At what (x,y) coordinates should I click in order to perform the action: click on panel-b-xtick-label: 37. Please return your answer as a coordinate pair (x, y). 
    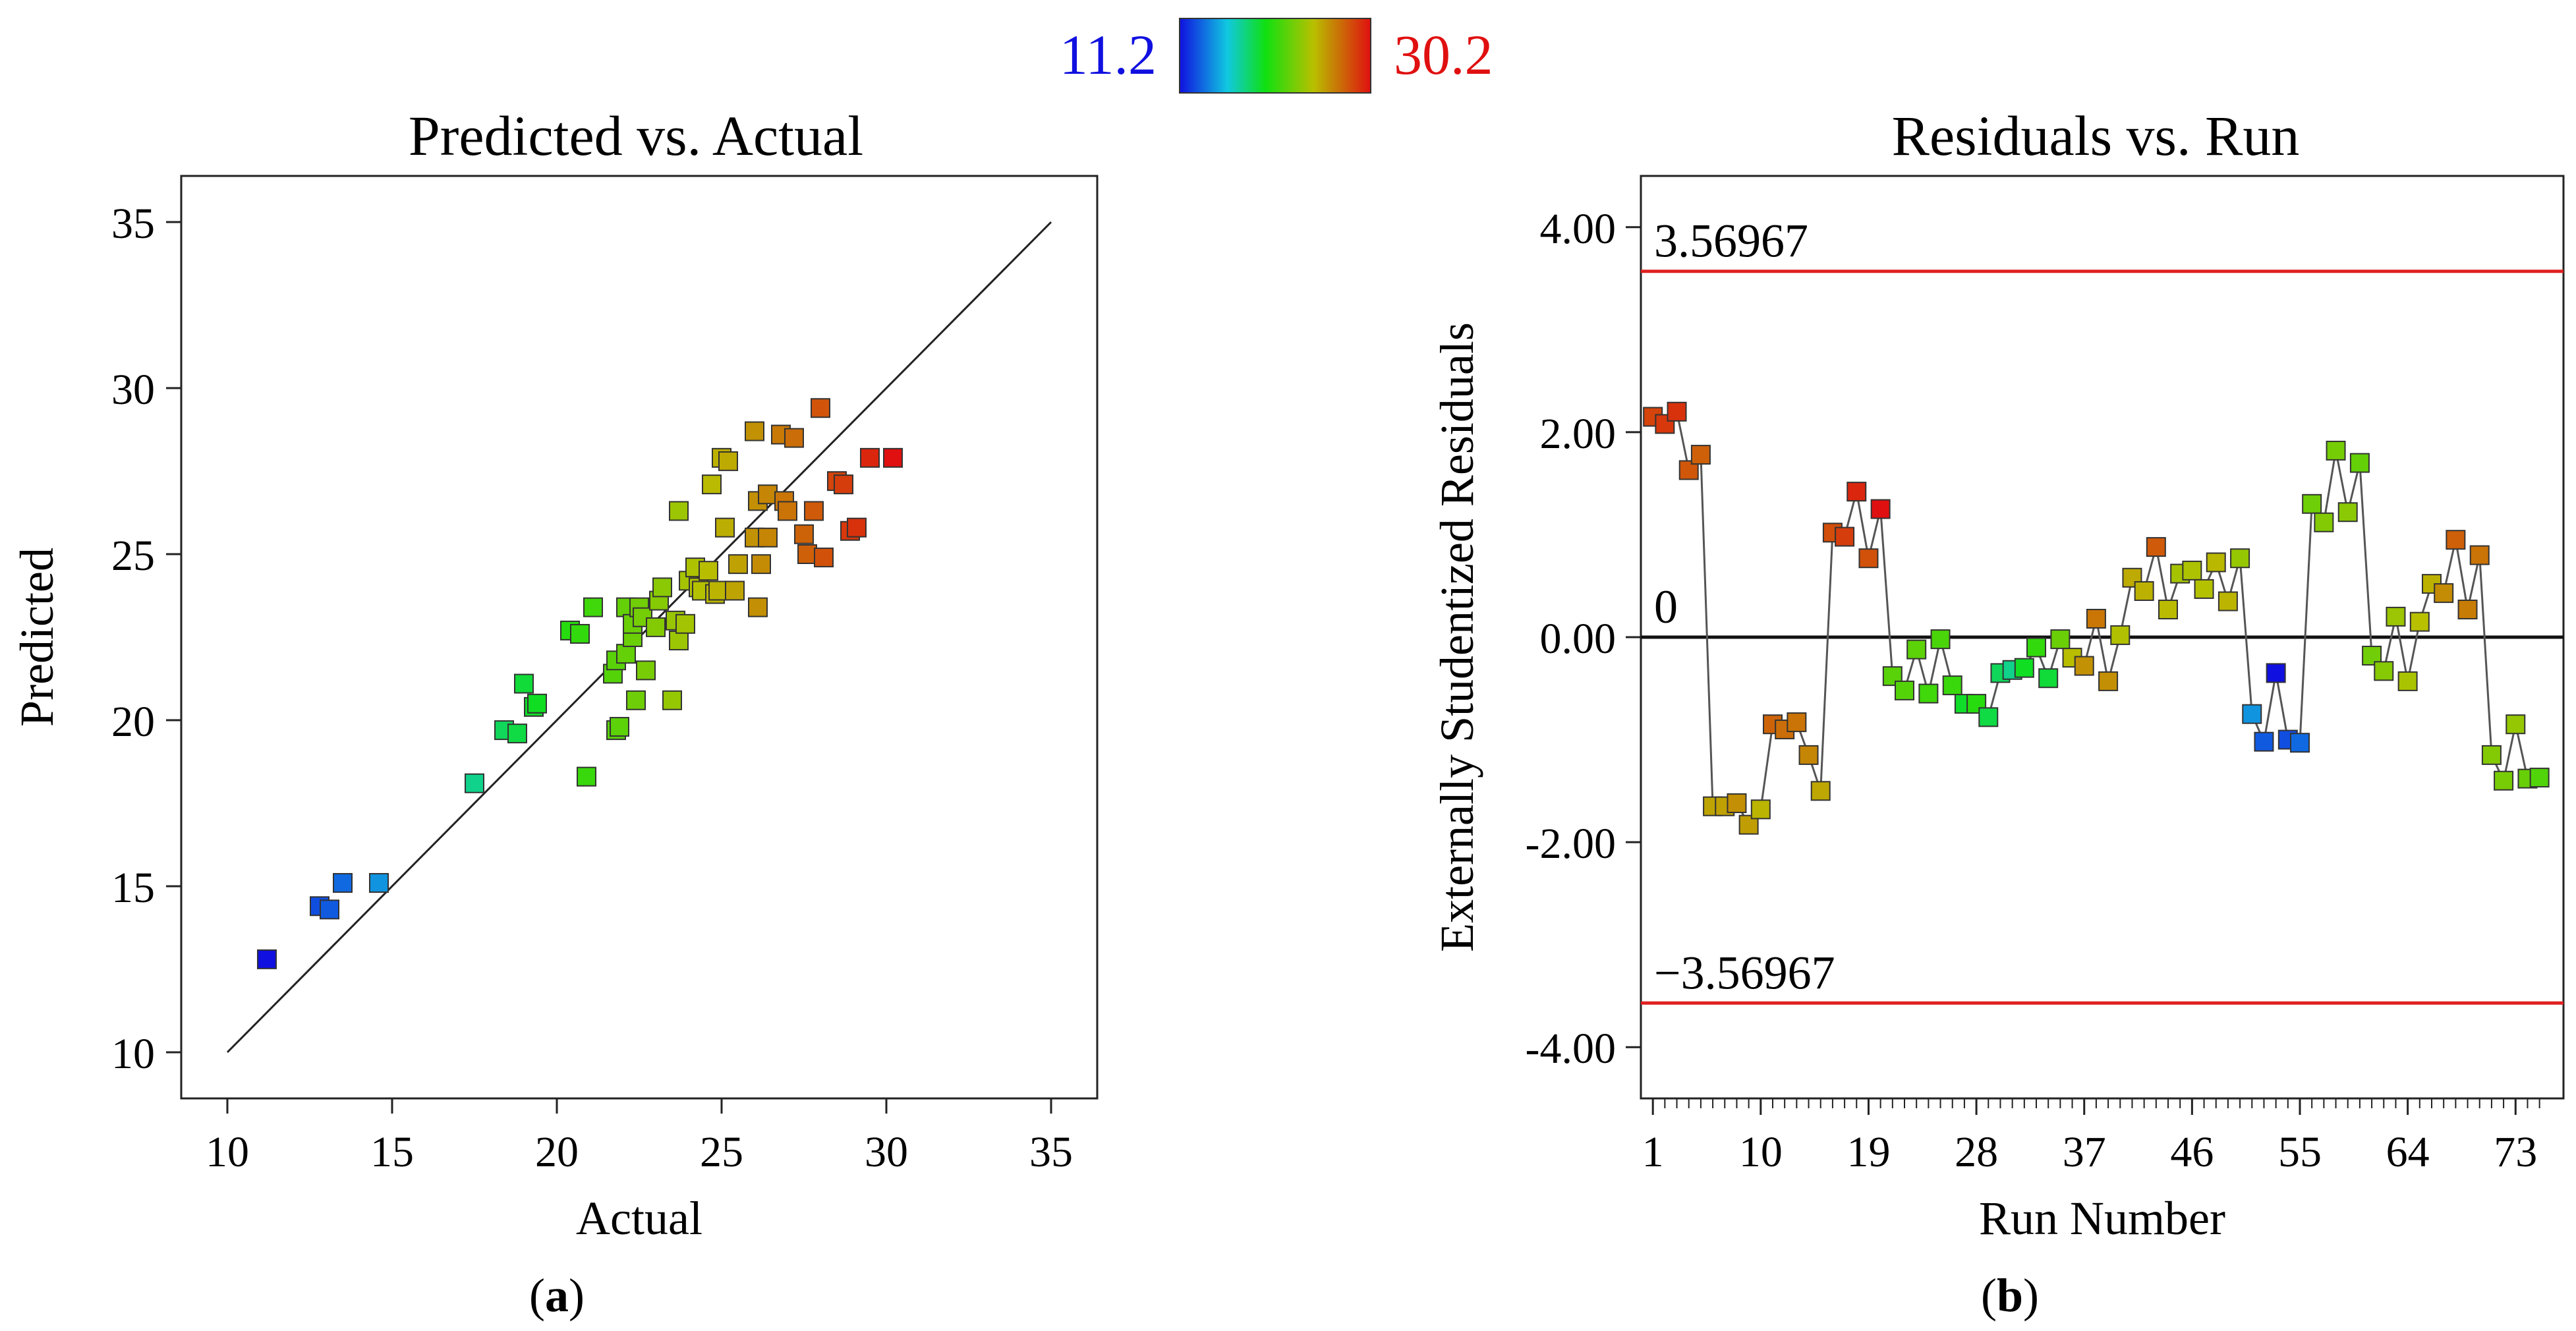
    Looking at the image, I should click on (2084, 1152).